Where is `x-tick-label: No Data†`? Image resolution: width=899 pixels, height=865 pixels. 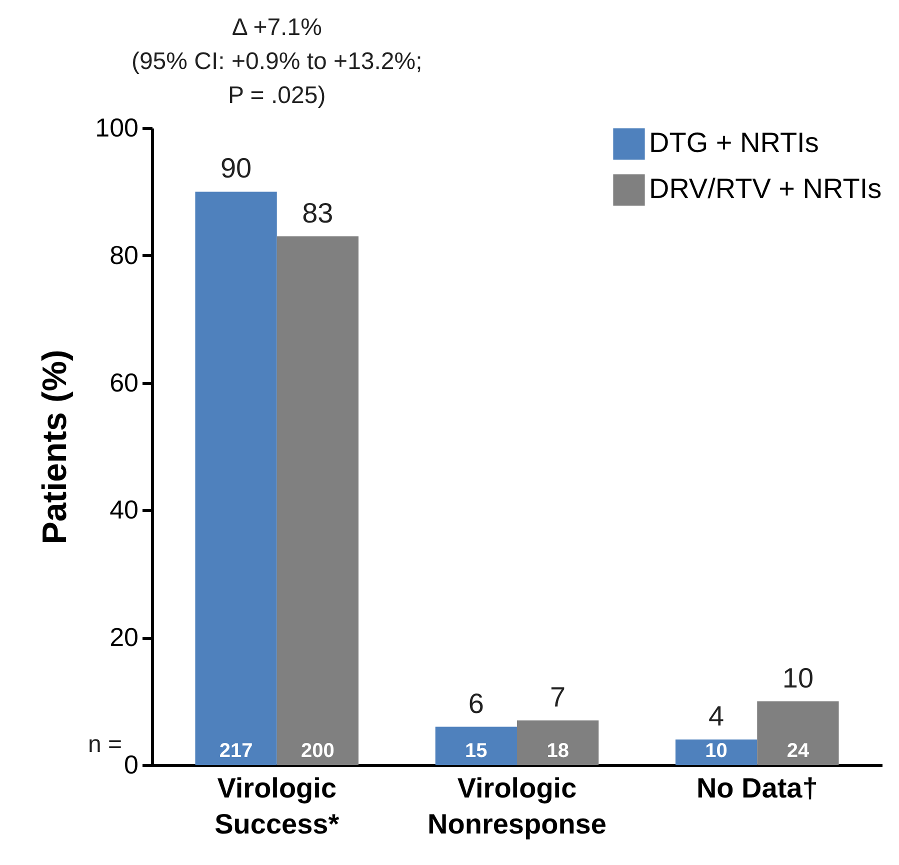 x-tick-label: No Data† is located at coordinates (757, 788).